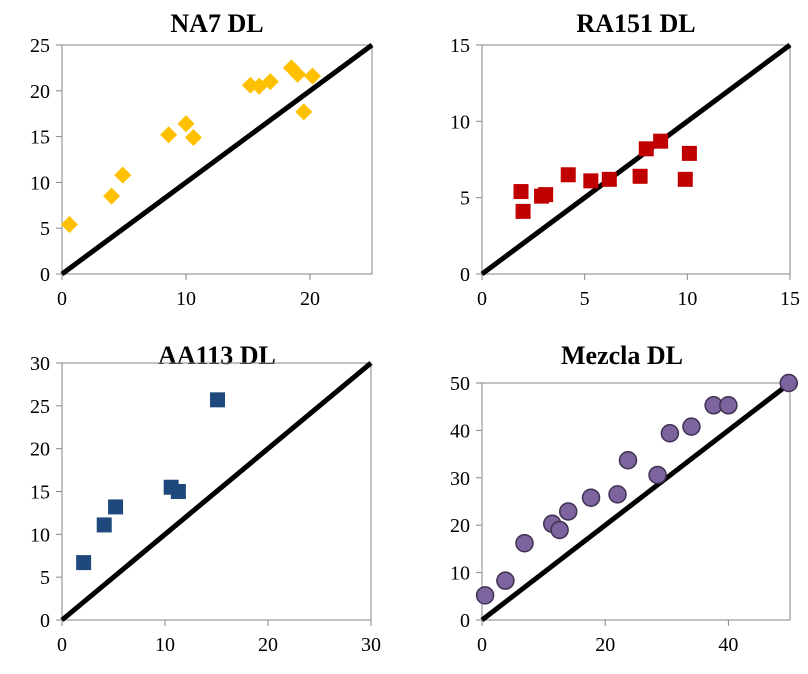 Image resolution: width=808 pixels, height=674 pixels. I want to click on chart-title: NA7 DL, so click(216, 23).